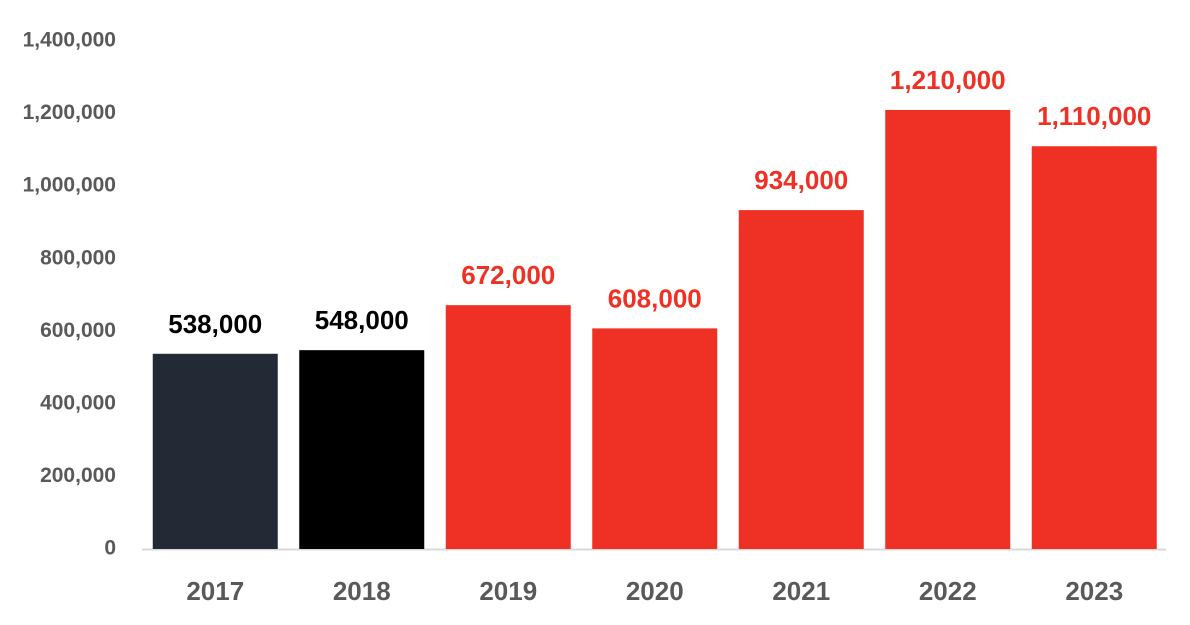  I want to click on bar-2019, so click(508, 427).